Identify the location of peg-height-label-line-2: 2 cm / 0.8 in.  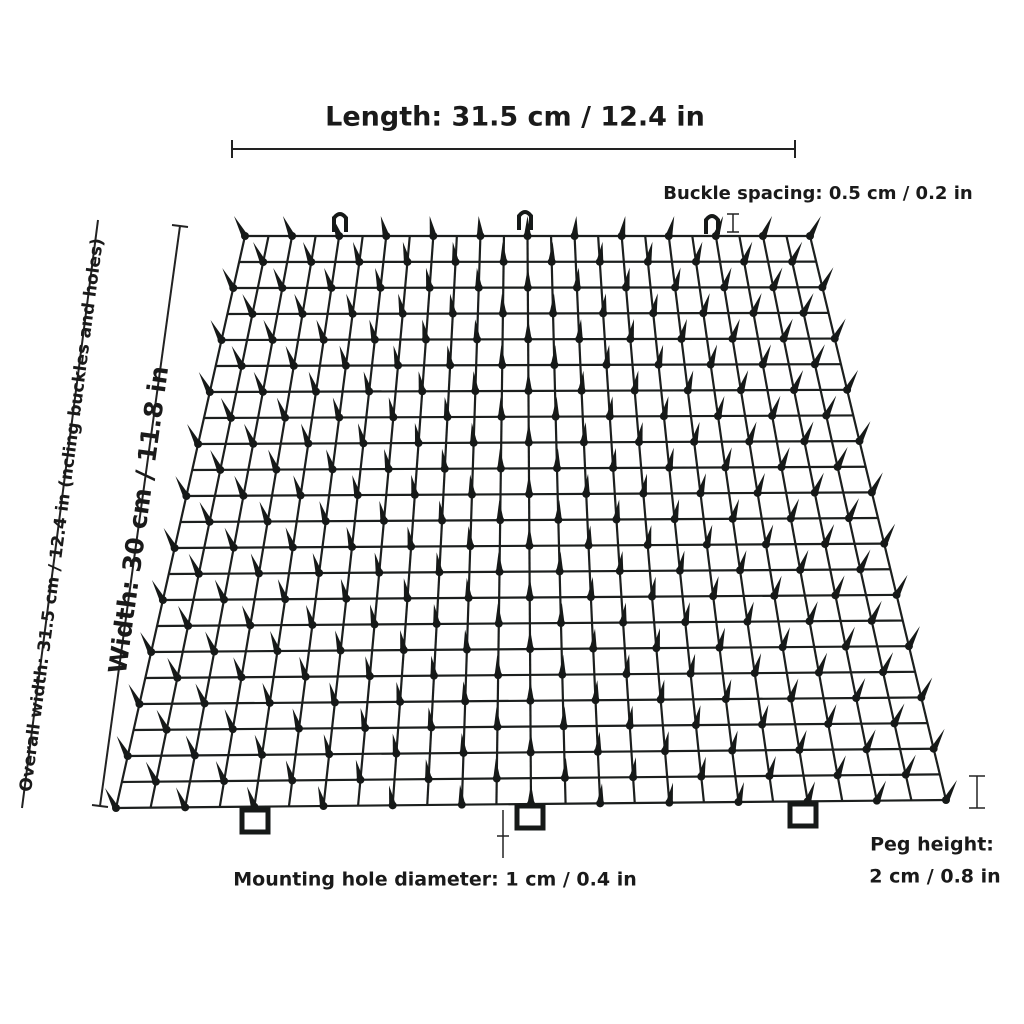
(934, 877).